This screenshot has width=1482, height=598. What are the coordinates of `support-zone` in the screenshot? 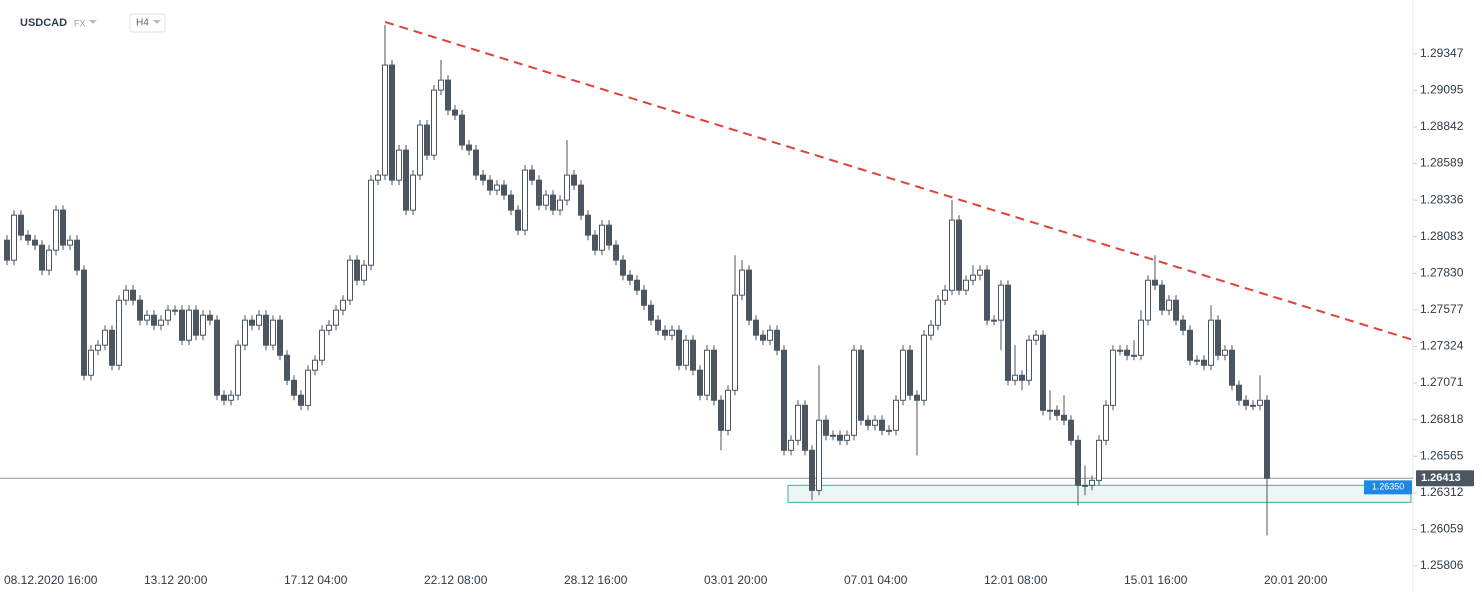 It's located at (1099, 493).